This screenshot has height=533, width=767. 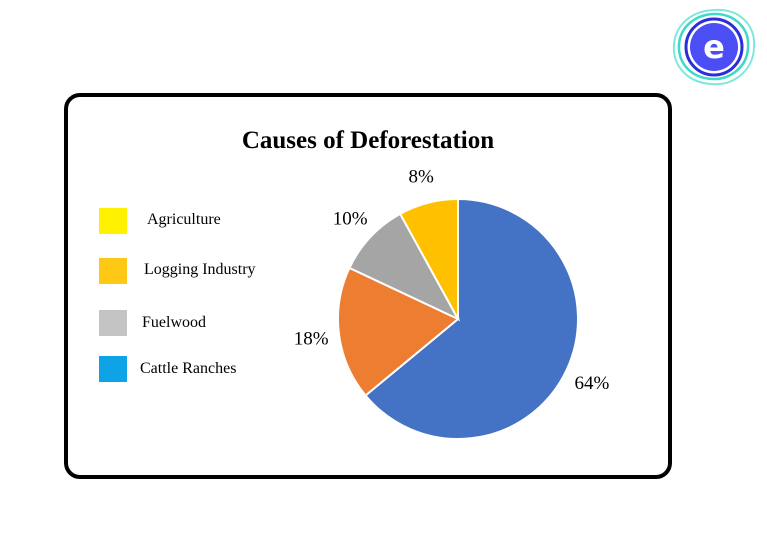 I want to click on slice-percent-label: 64%, so click(x=592, y=383).